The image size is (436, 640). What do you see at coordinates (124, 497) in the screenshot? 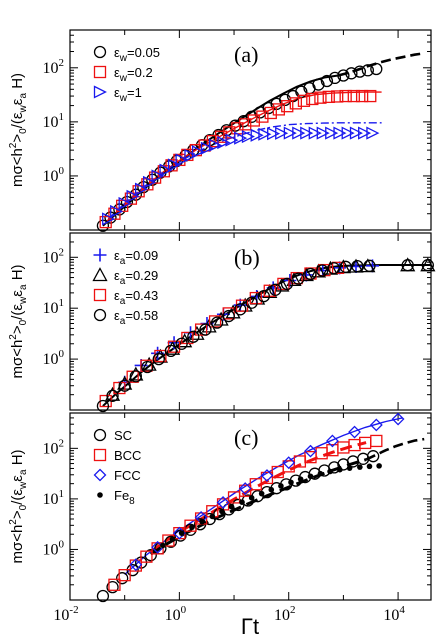
I see `legend-label: Fe8` at bounding box center [124, 497].